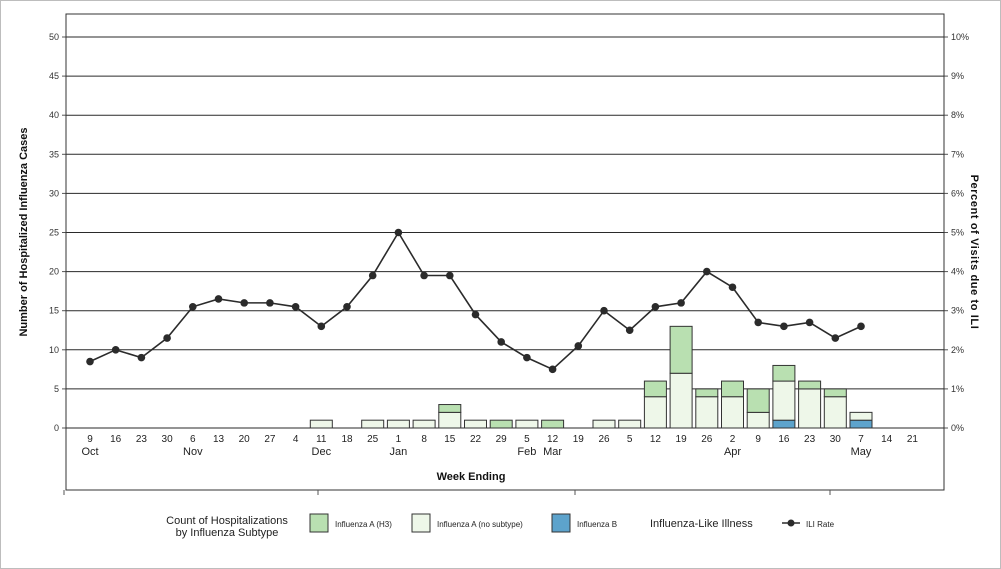 The width and height of the screenshot is (1001, 569). What do you see at coordinates (526, 452) in the screenshot?
I see `month-label: Feb` at bounding box center [526, 452].